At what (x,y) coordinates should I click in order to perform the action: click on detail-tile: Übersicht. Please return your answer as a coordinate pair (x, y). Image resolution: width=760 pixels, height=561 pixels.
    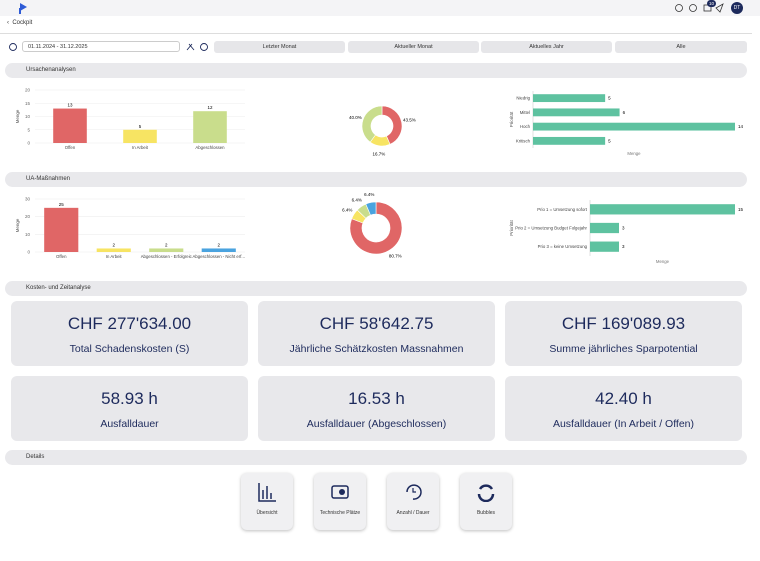
    Looking at the image, I should click on (267, 501).